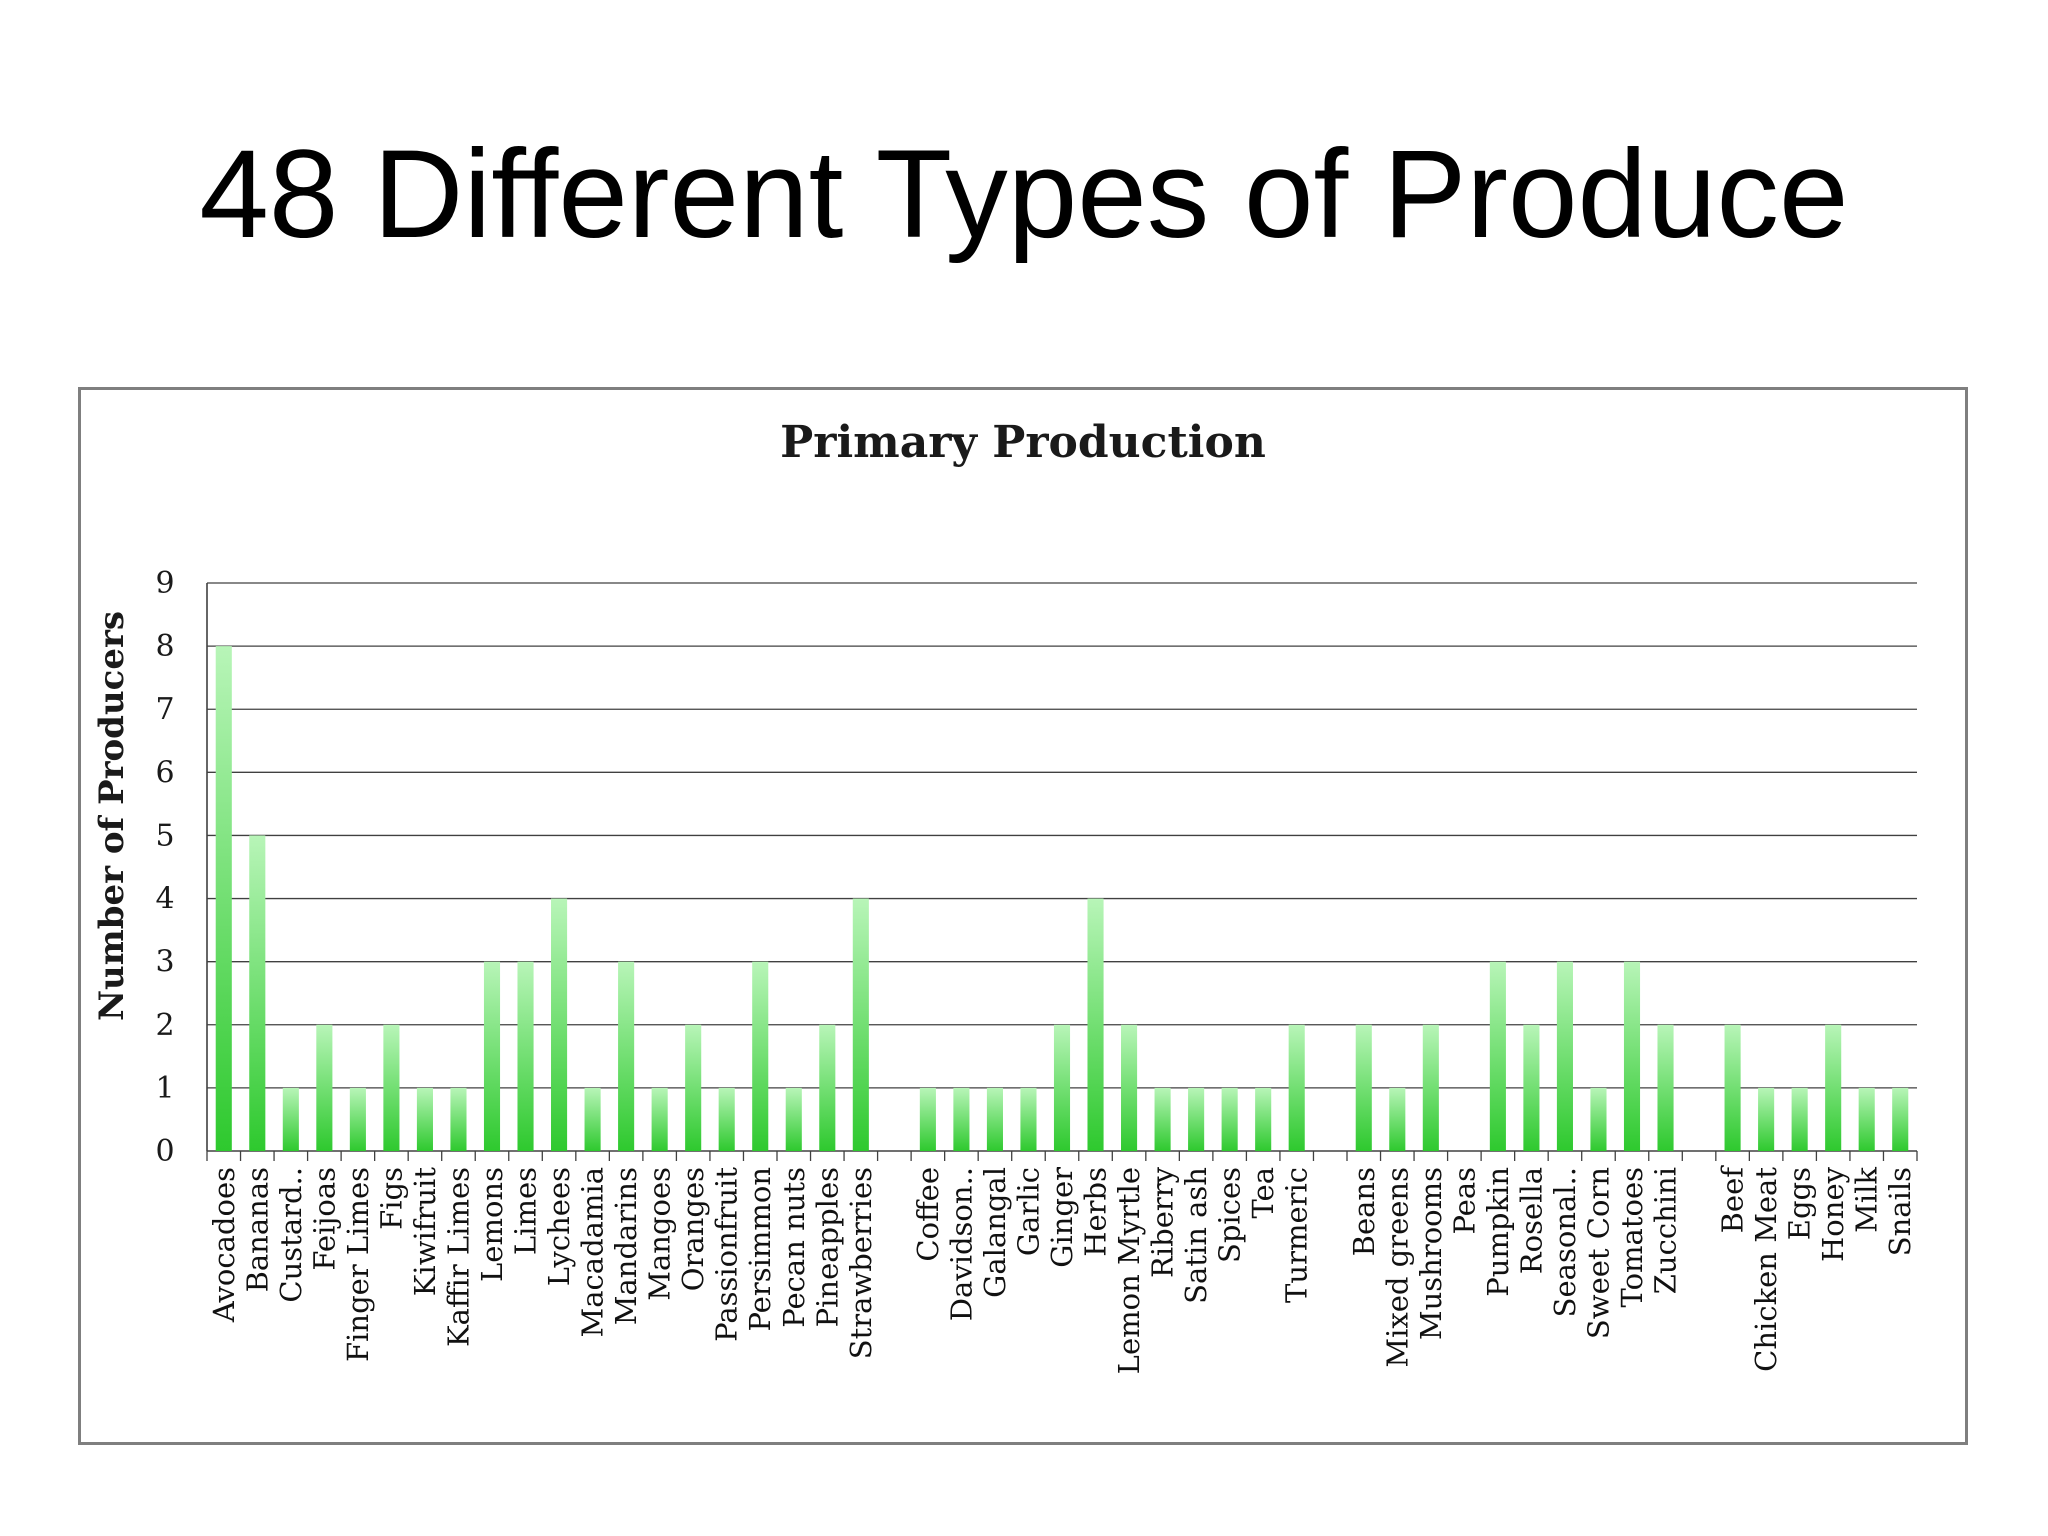 The image size is (2048, 1536). I want to click on y-tick-label: 7, so click(164, 709).